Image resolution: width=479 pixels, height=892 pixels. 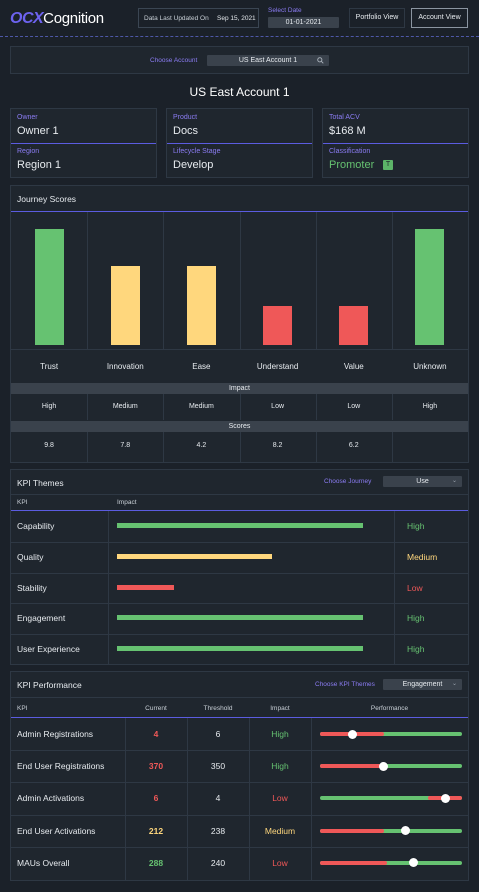 I want to click on kpi-themes-select-value: Engagement, so click(x=422, y=684).